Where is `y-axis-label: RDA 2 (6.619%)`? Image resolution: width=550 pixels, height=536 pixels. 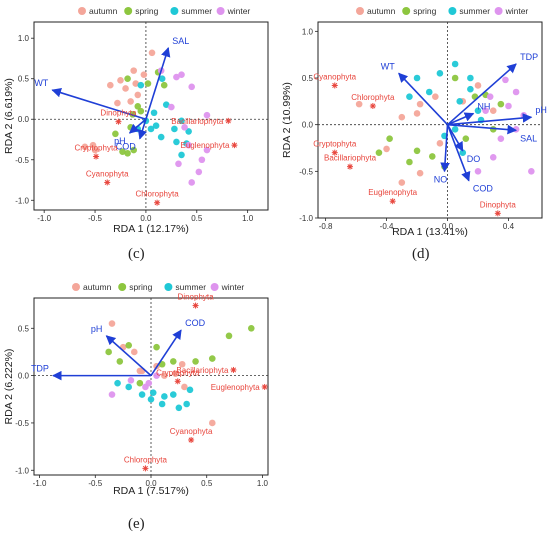 y-axis-label: RDA 2 (6.619%) is located at coordinates (9, 116).